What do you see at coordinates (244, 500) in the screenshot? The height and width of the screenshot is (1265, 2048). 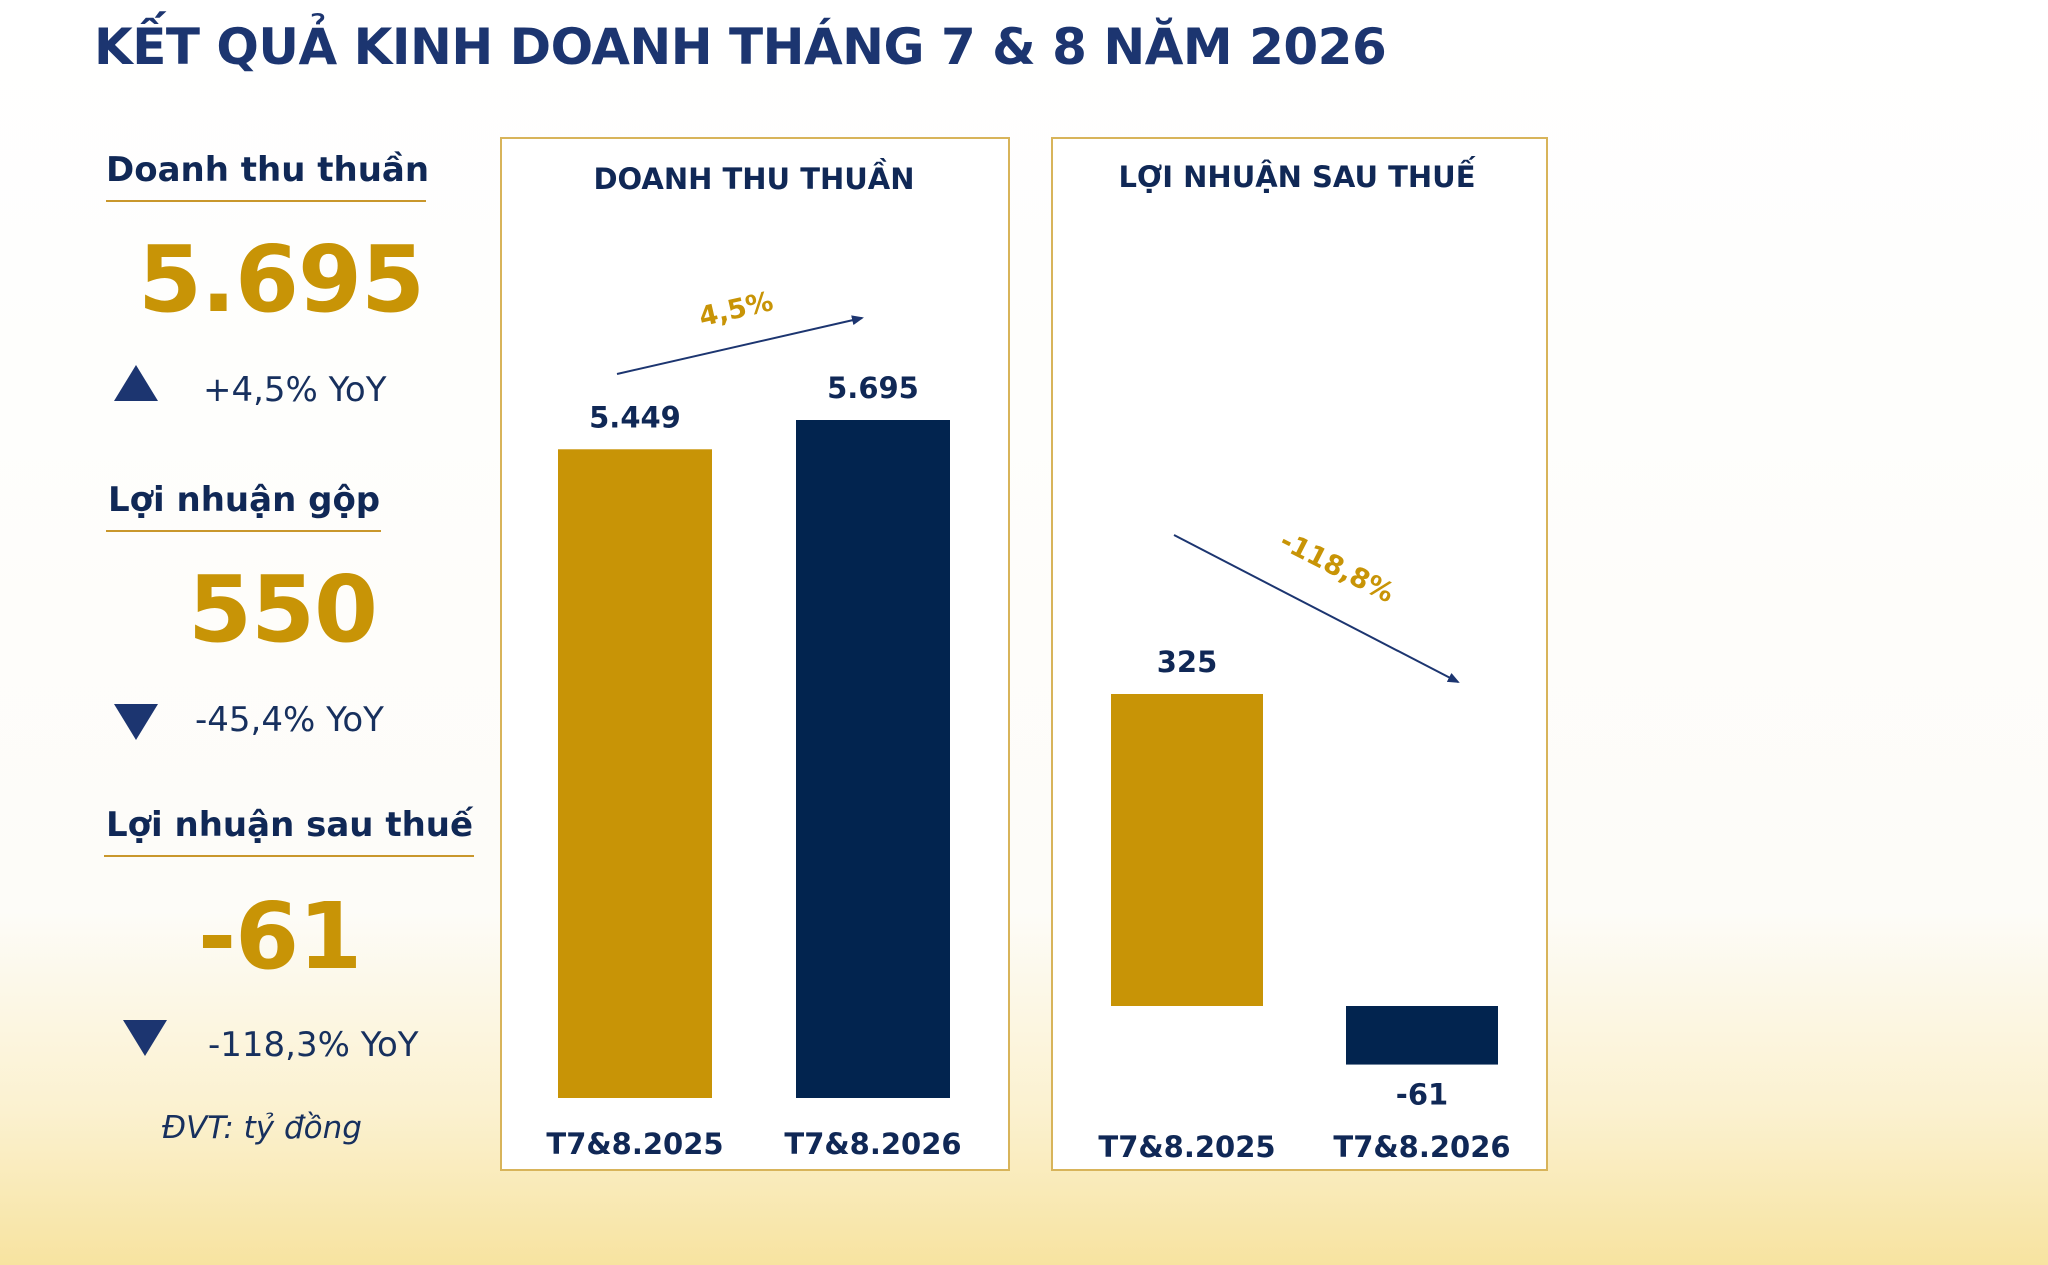 I see `kpi-gross-profit-label: Lợi nhuận gộp` at bounding box center [244, 500].